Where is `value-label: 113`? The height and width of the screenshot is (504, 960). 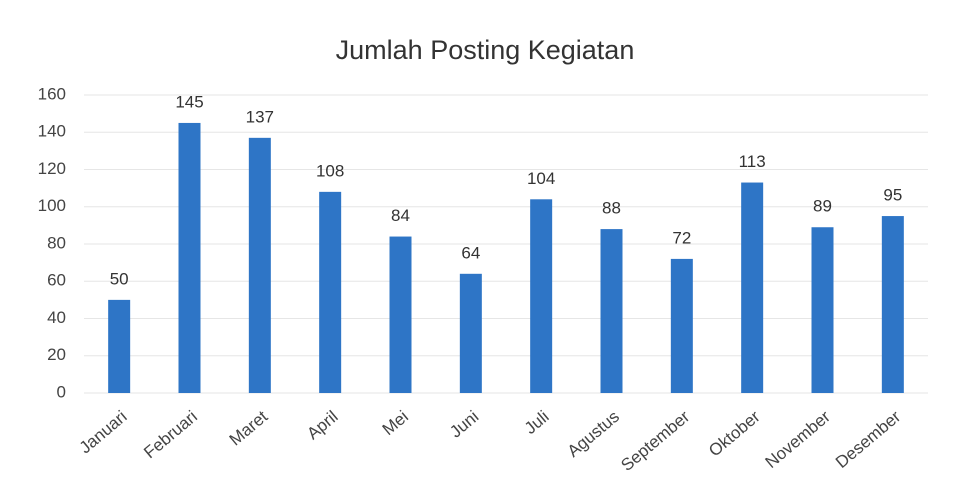 value-label: 113 is located at coordinates (752, 161).